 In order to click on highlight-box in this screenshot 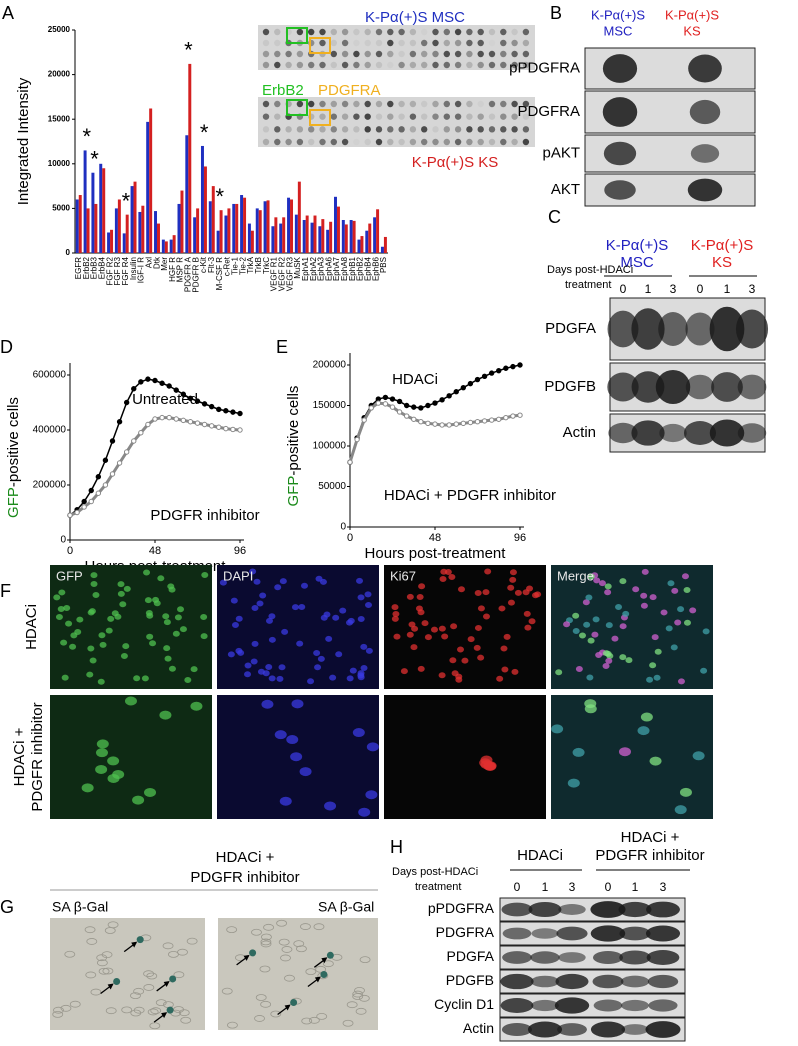, I will do `click(320, 45)`.